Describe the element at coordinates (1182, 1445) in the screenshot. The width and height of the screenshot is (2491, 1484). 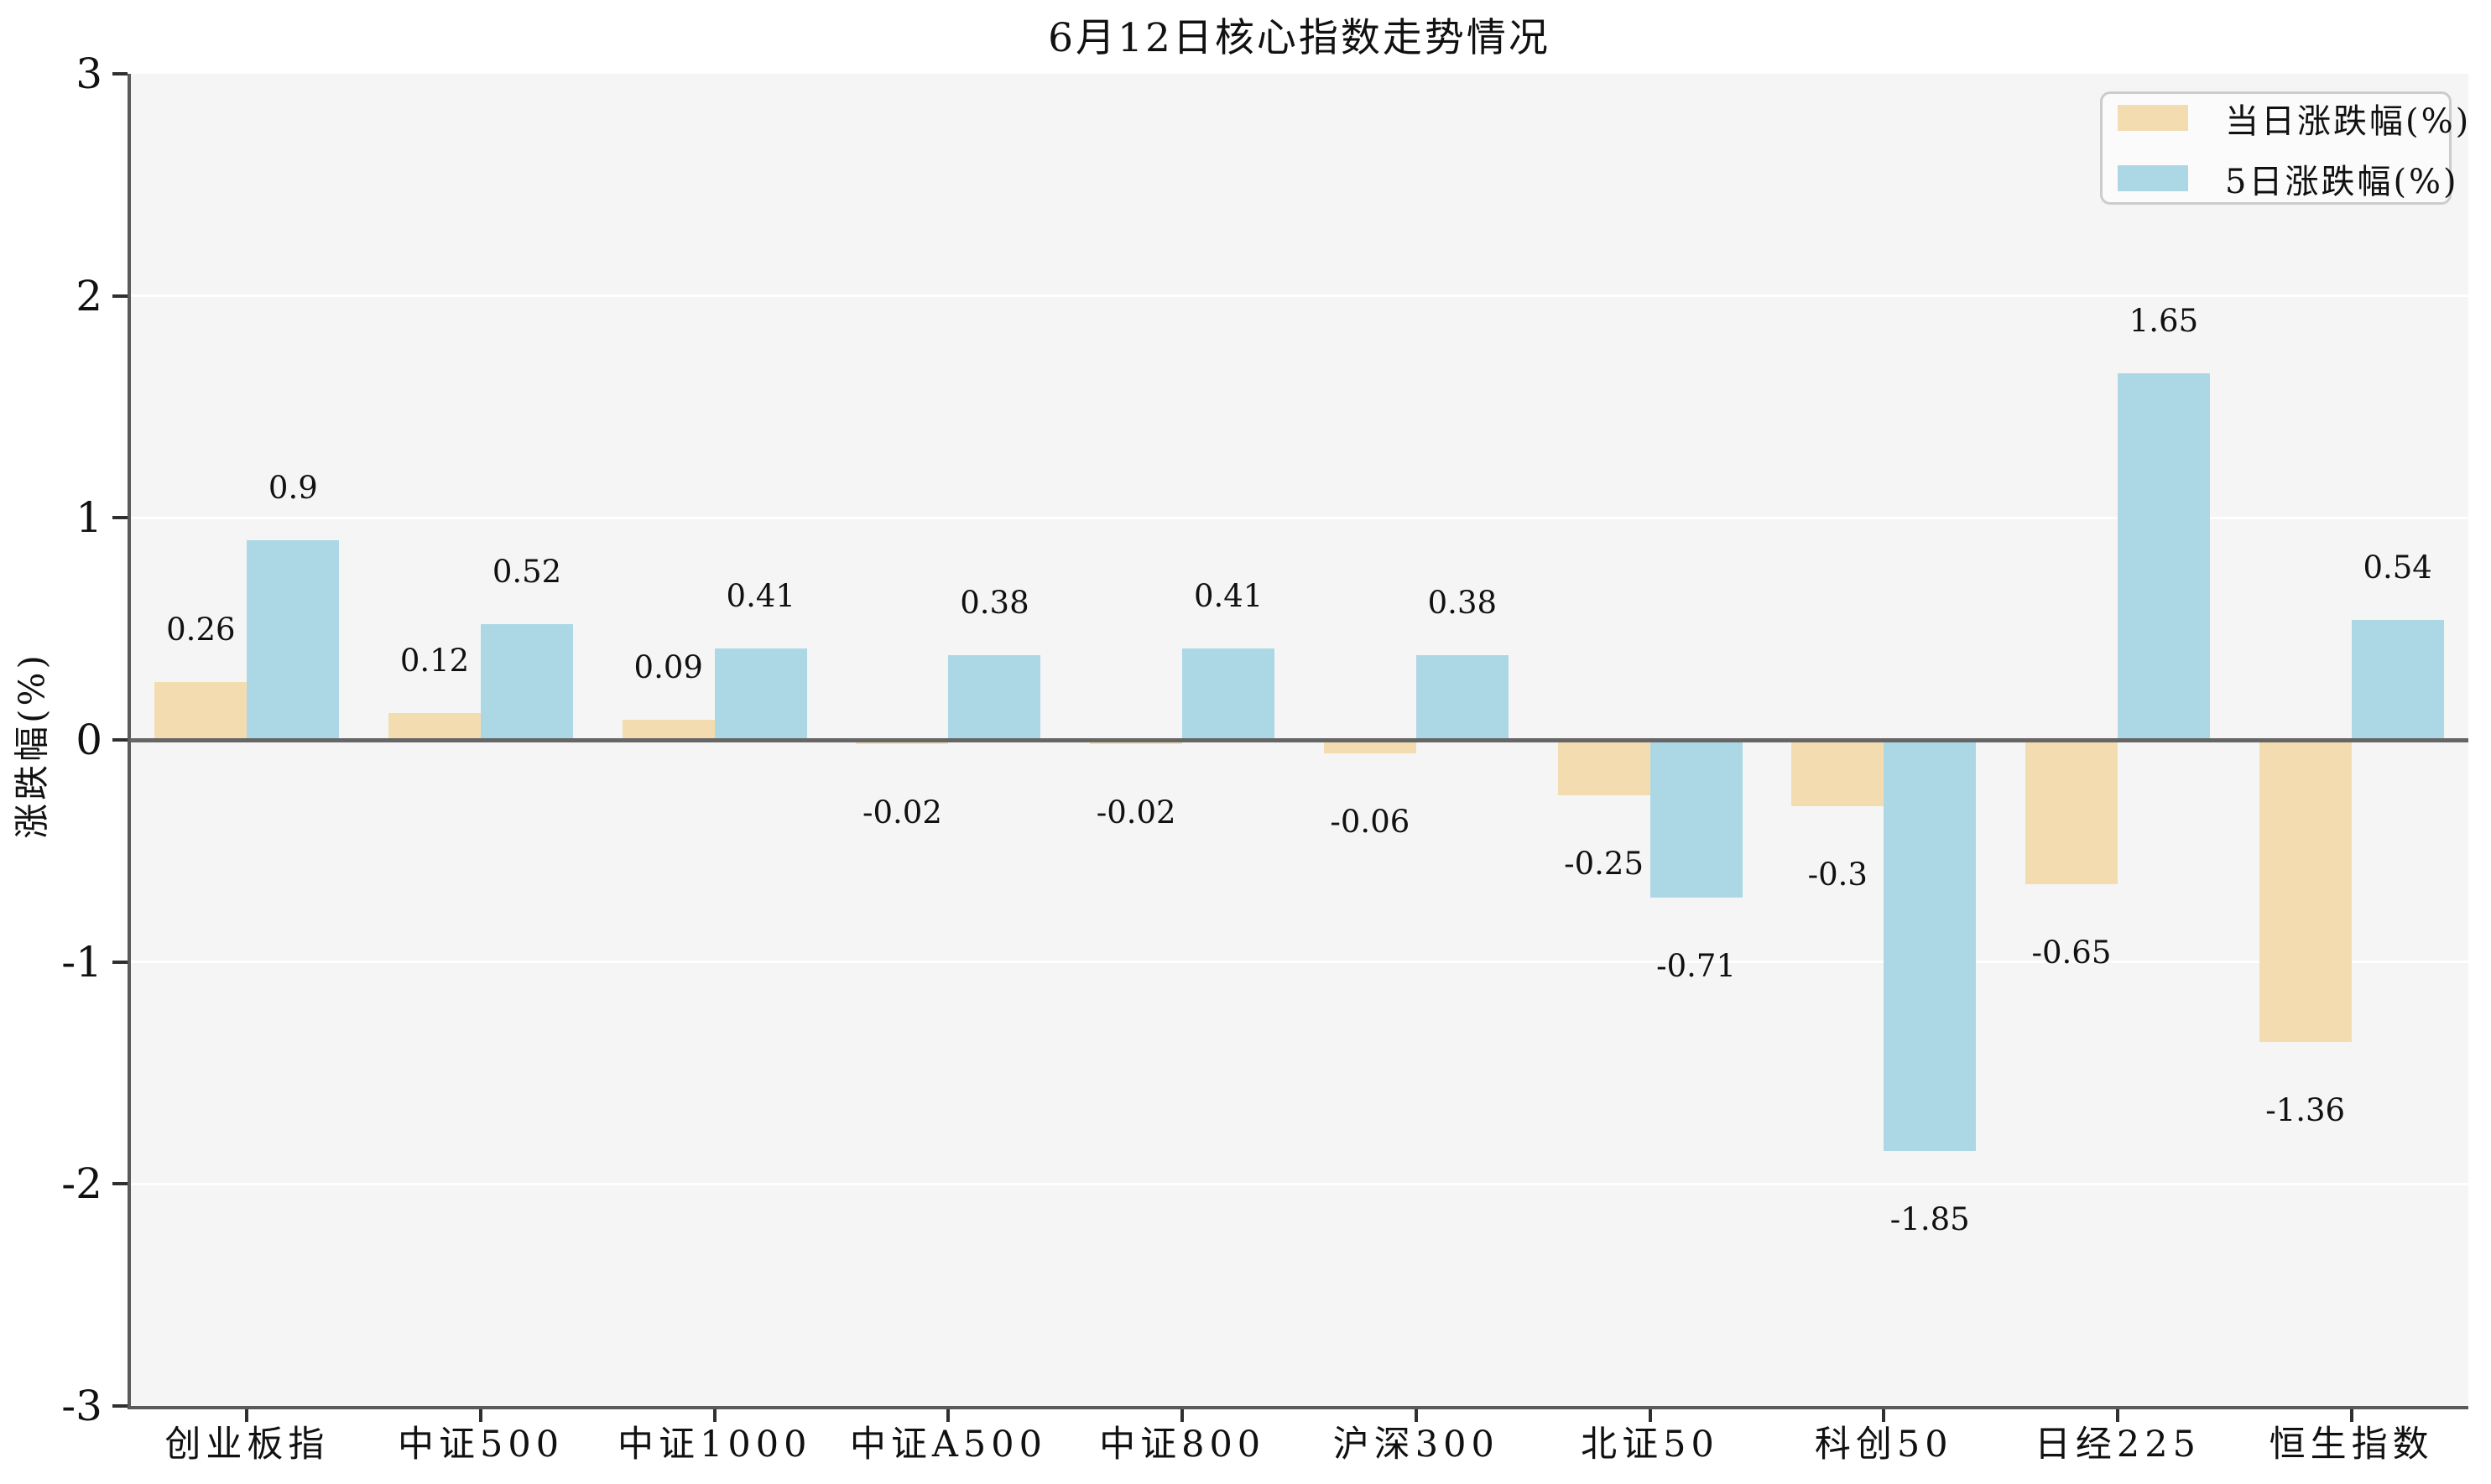
I see `x-tick-label: 中证800` at that location.